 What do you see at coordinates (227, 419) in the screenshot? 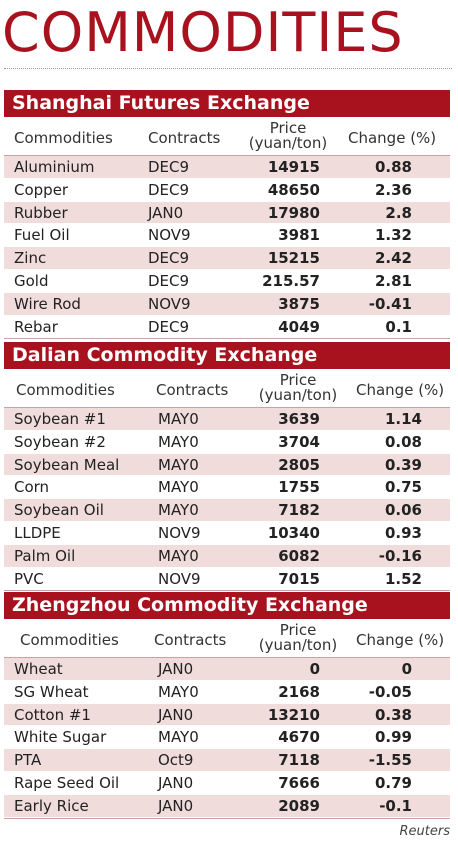
I see `table-row: Soybean #1 MAY0 3639 1.14` at bounding box center [227, 419].